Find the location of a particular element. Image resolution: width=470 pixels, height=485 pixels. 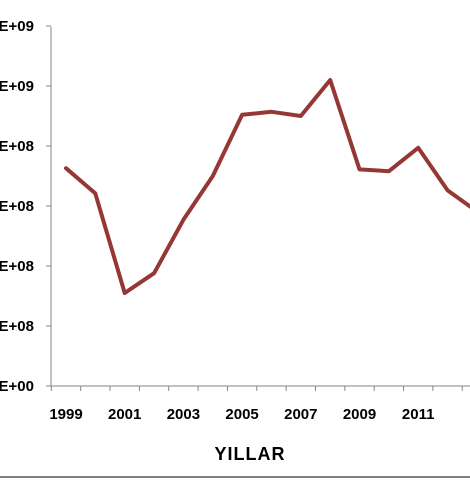

x-tick-label: 2005 is located at coordinates (241, 414).